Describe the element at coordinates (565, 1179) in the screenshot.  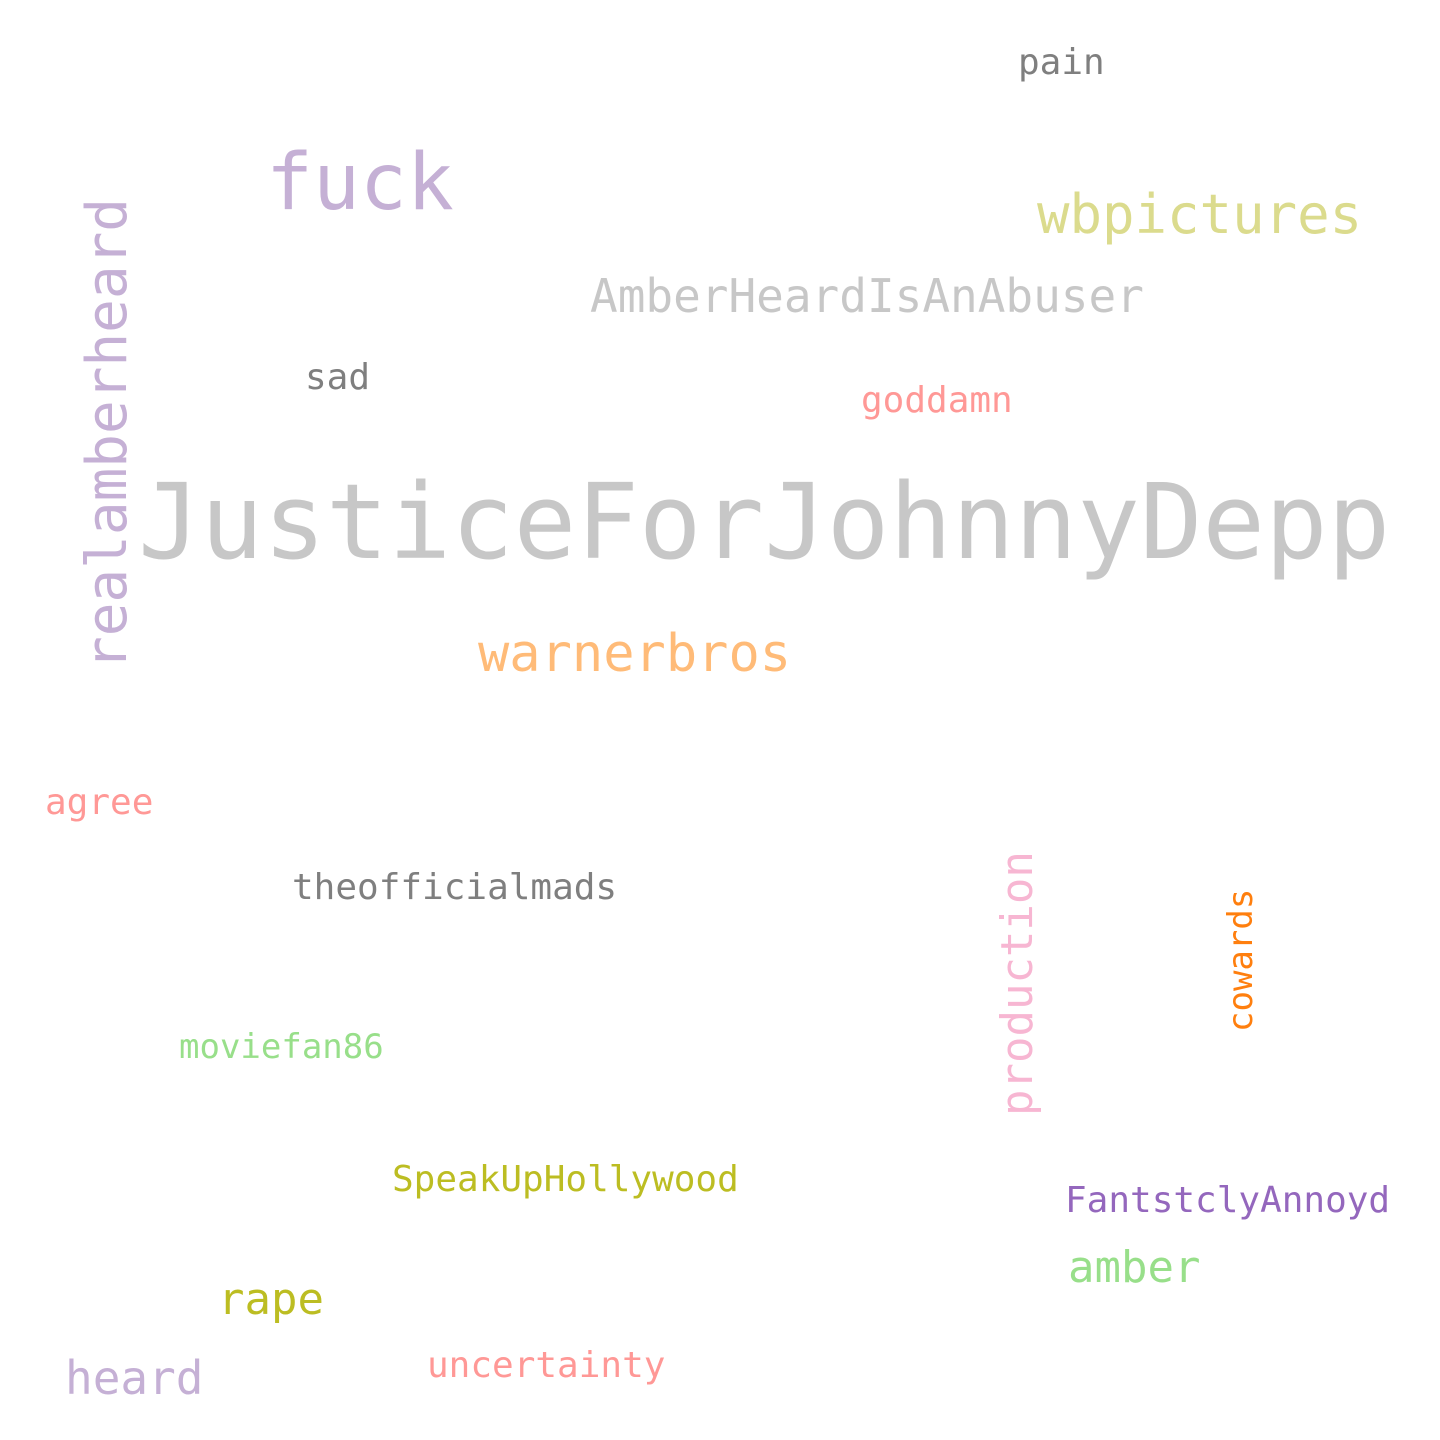
I see `word-speakuphollywood: SpeakUpHollywood` at that location.